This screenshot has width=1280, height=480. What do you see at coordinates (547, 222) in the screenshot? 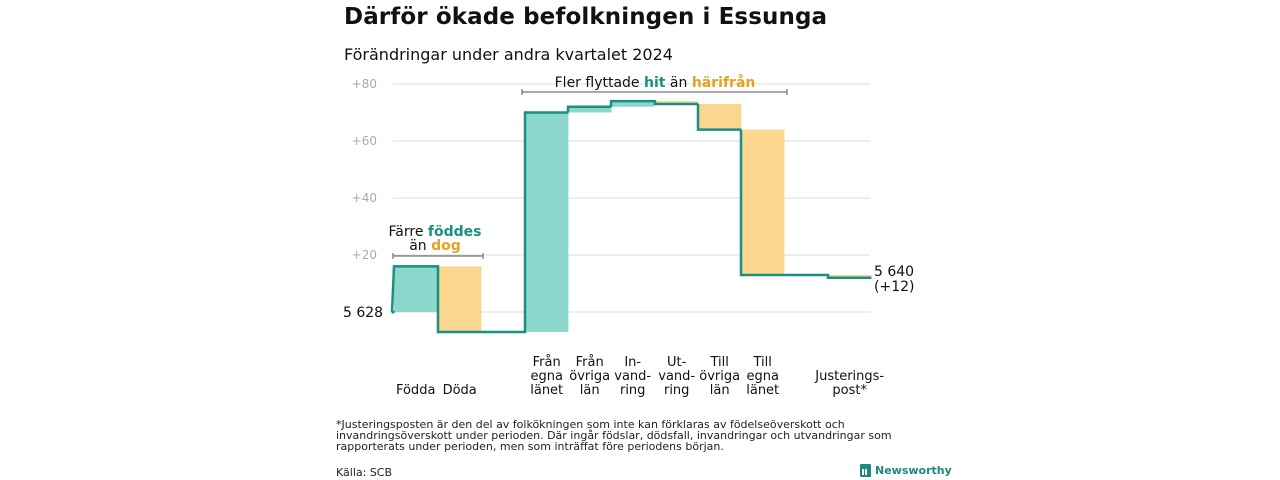
I see `bar-från-egna-länet` at bounding box center [547, 222].